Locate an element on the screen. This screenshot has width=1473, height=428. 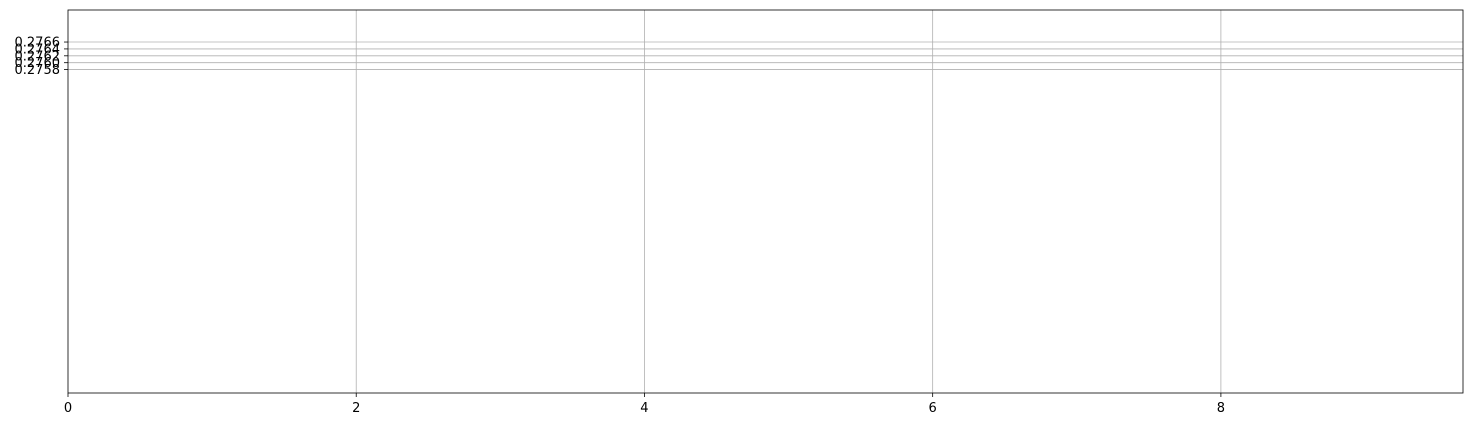
y-tick-label: 0.2762 is located at coordinates (38, 56).